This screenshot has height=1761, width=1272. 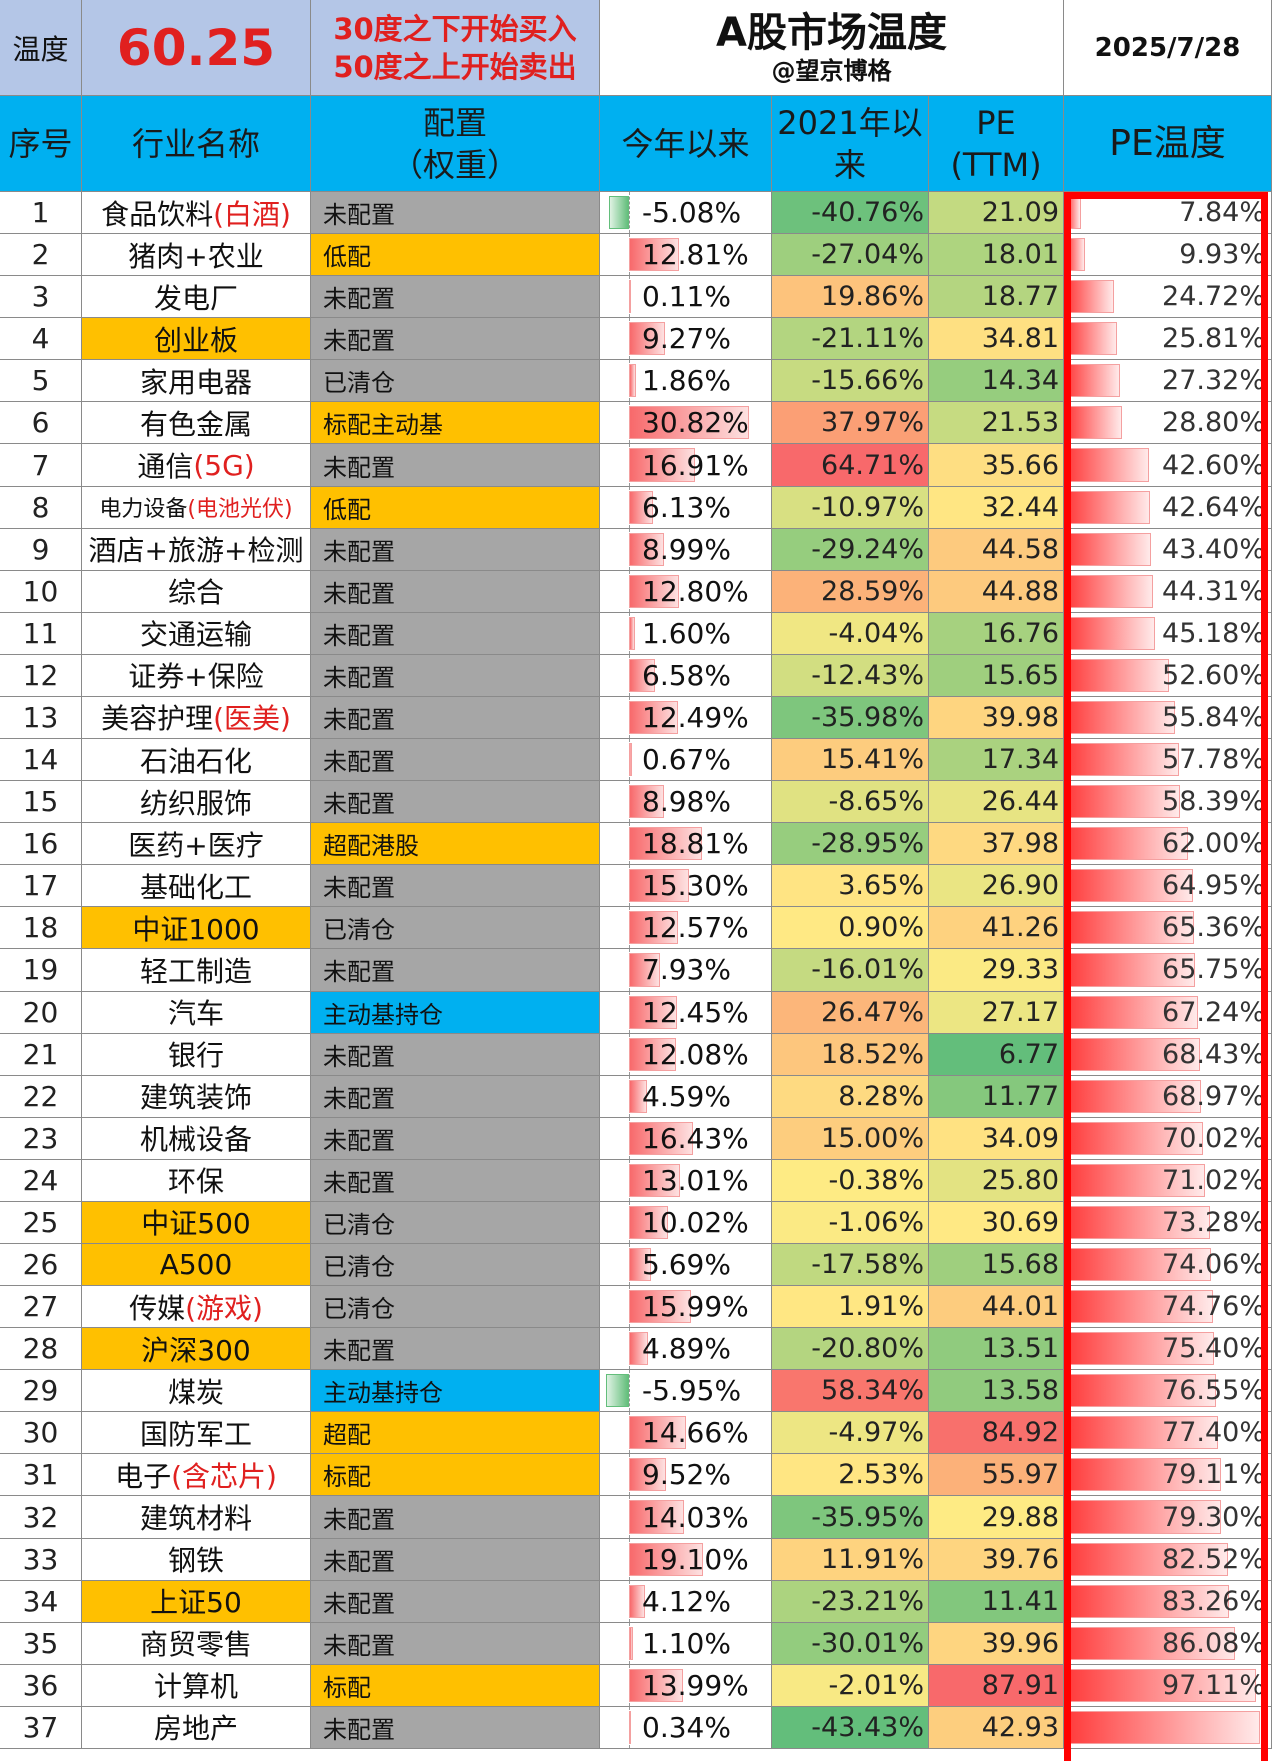 What do you see at coordinates (1168, 802) in the screenshot?
I see `pe-temp-cell: 58.39%` at bounding box center [1168, 802].